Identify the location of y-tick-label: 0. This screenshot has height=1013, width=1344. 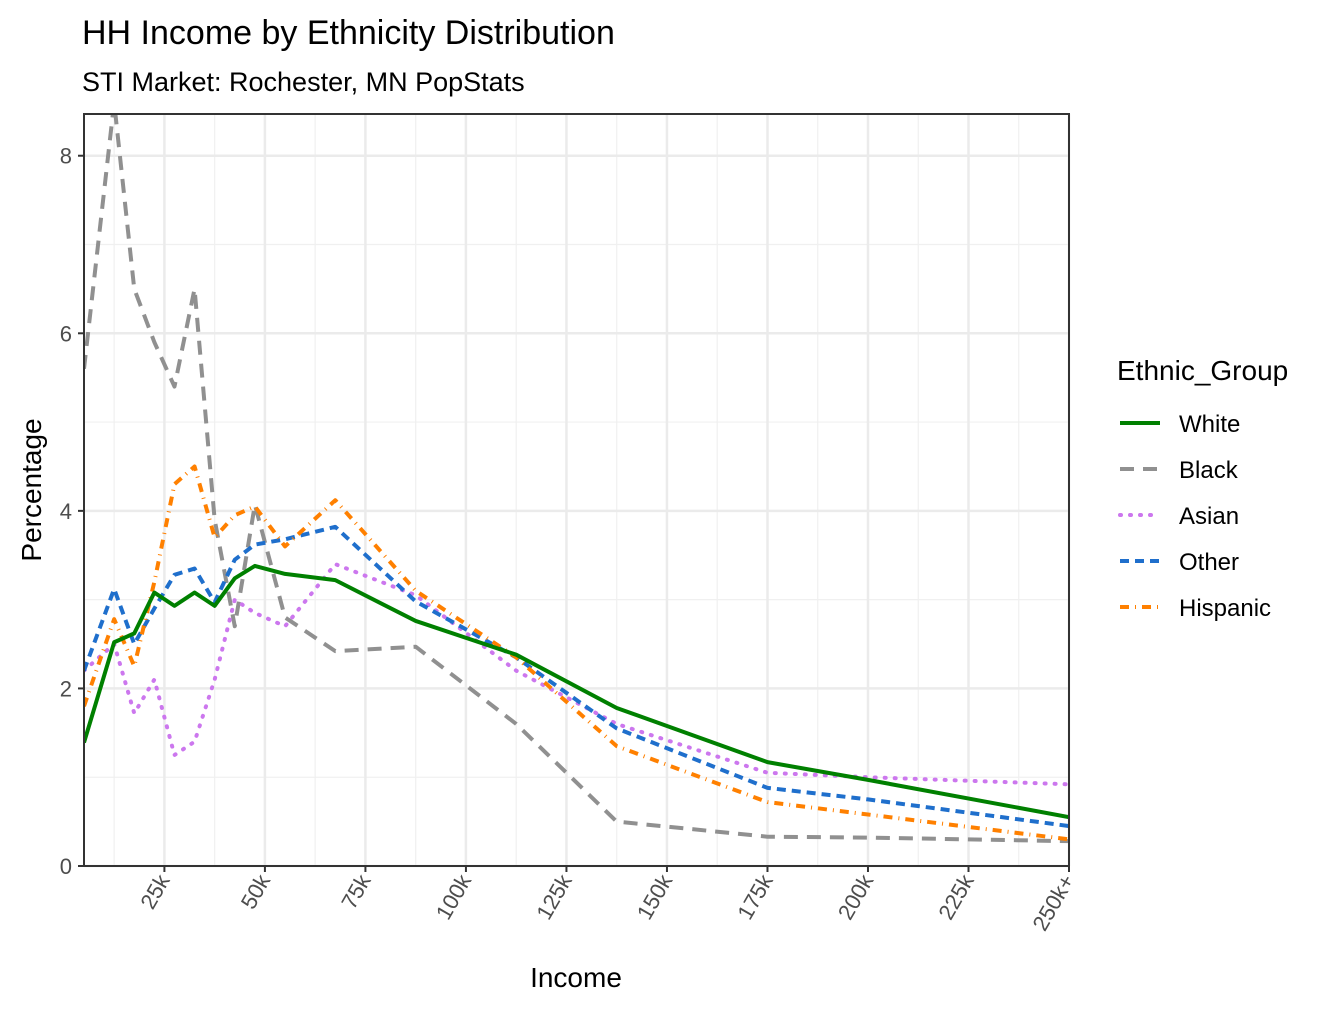
(66, 866).